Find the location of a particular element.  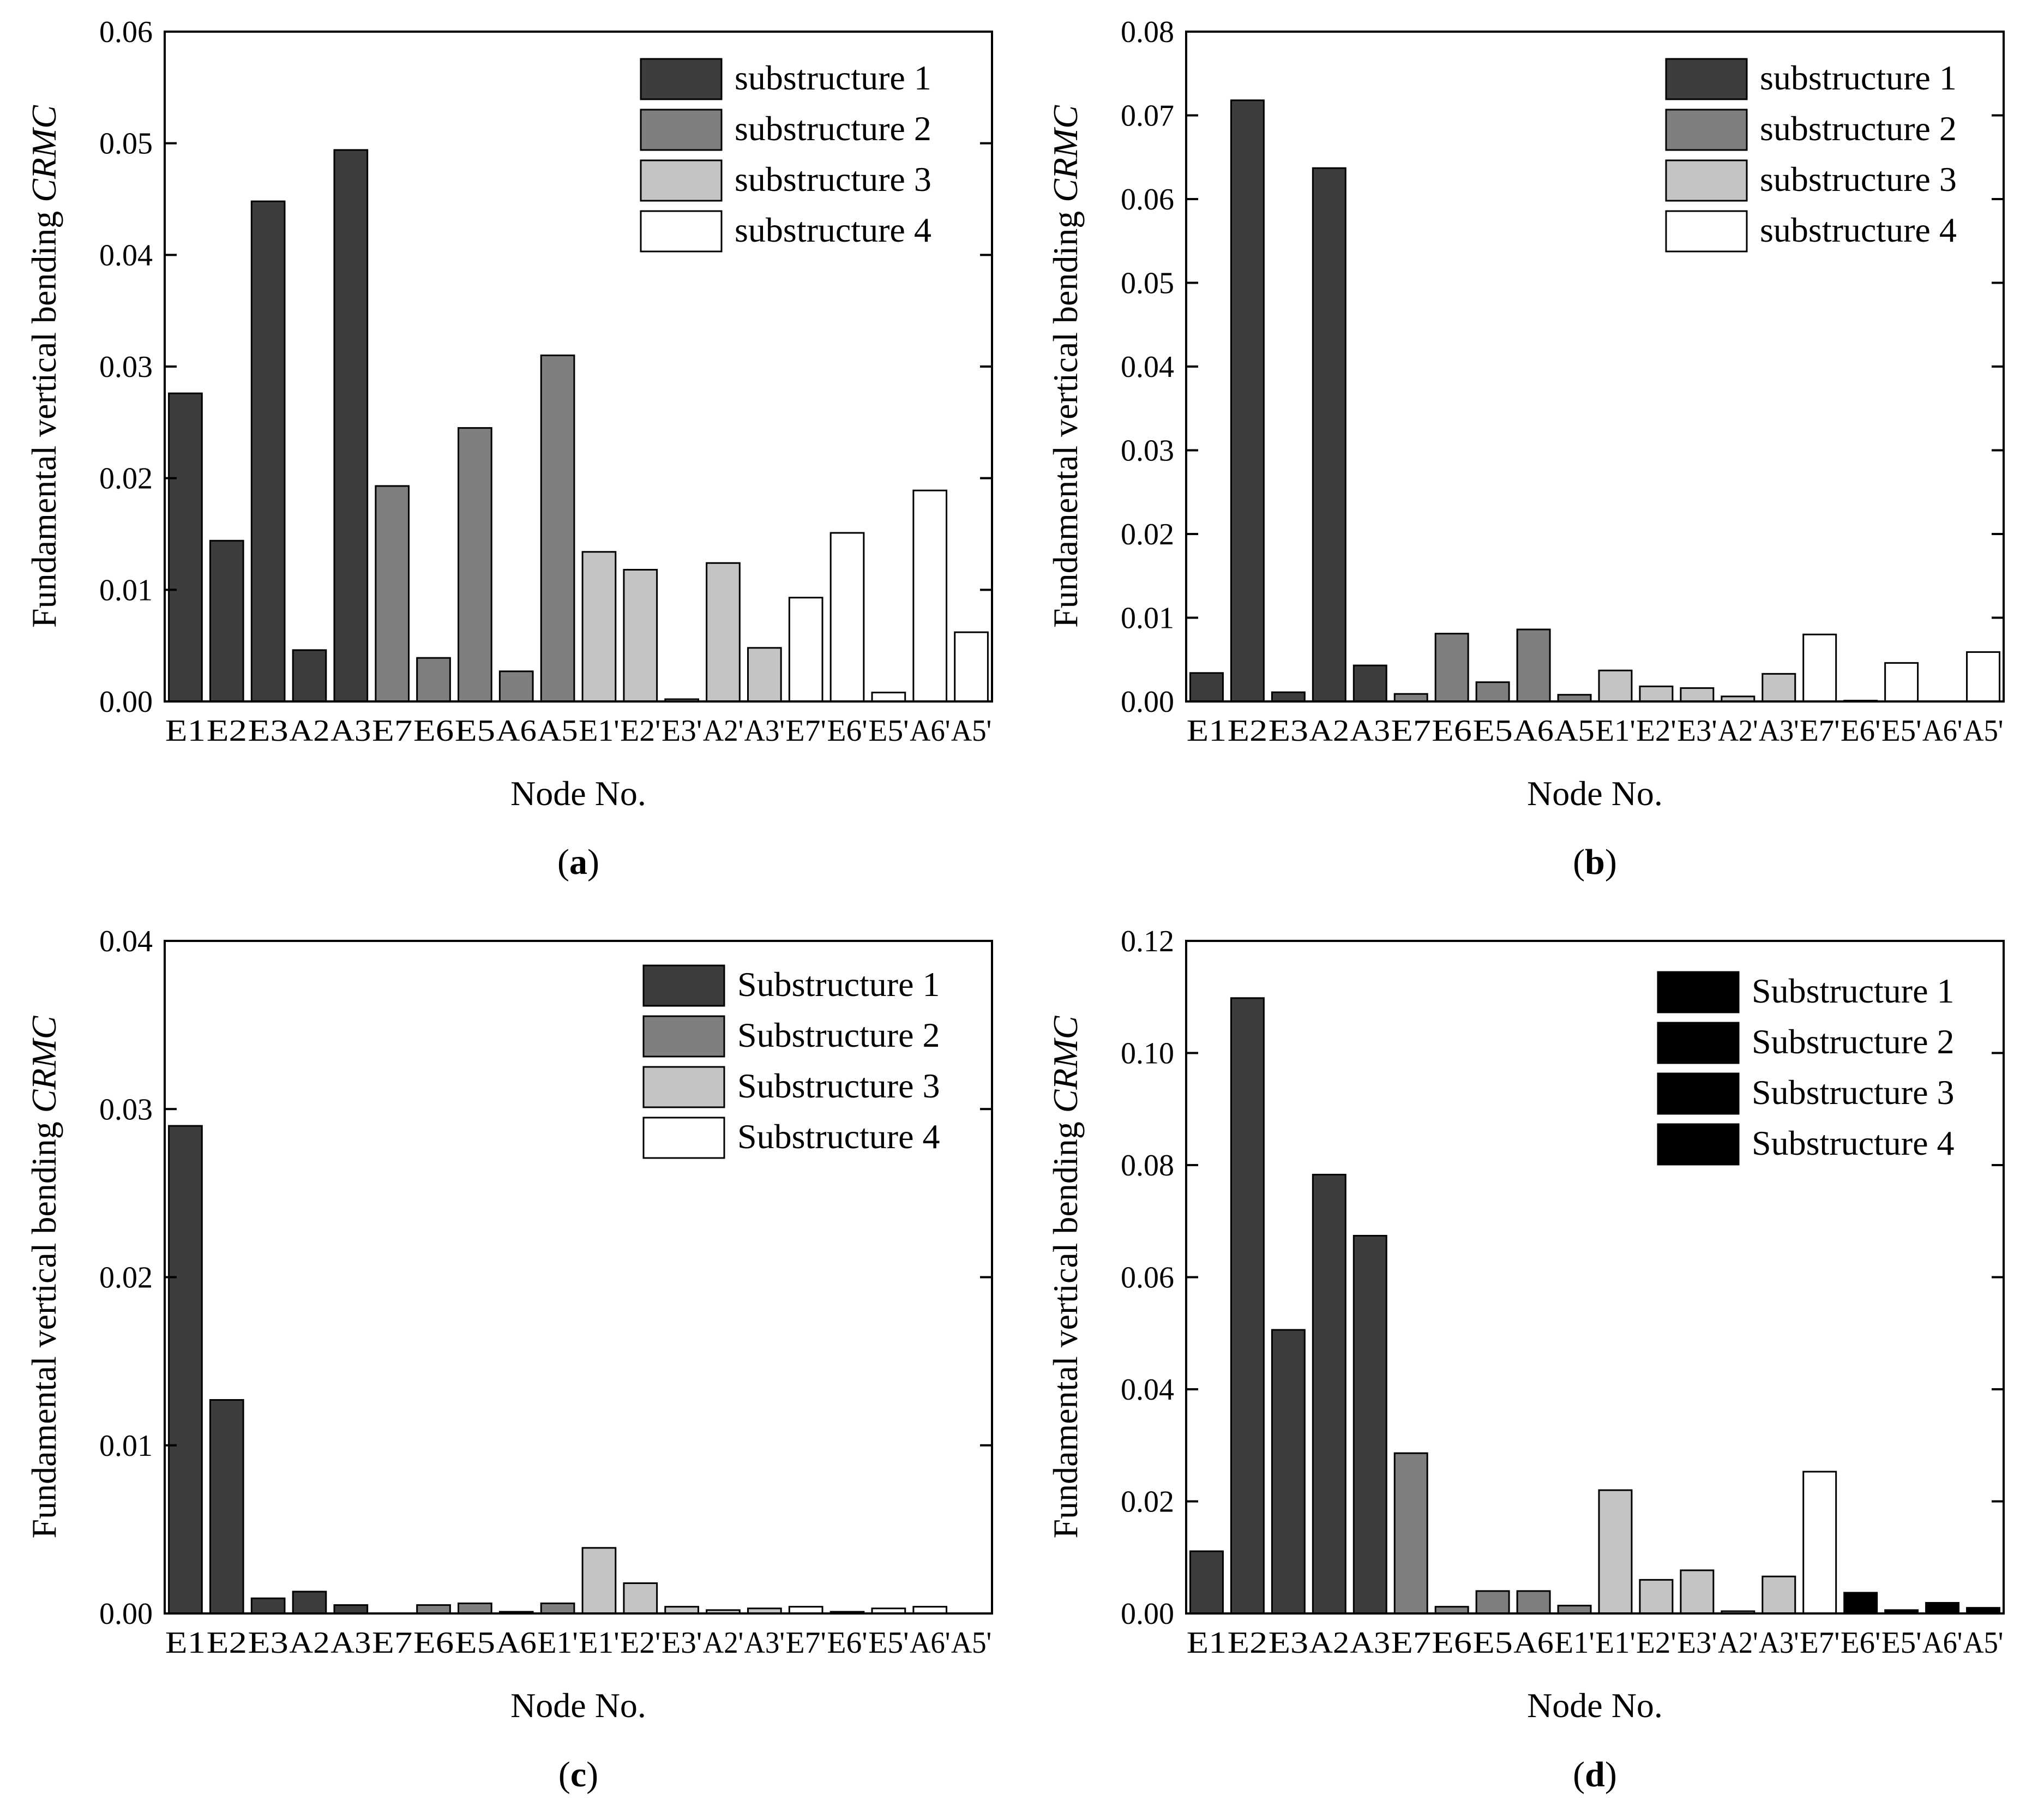

y-tick-label: 0.01 is located at coordinates (1147, 618).